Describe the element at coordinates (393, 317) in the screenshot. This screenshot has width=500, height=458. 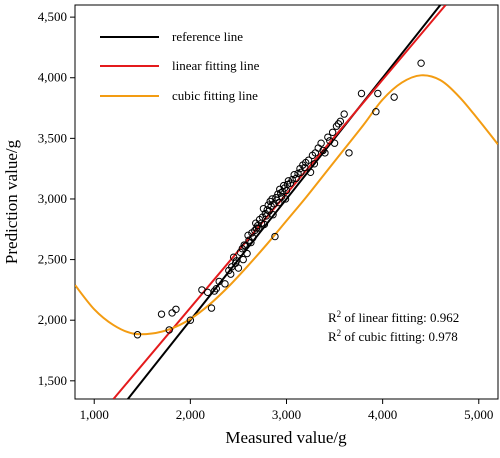
I see `r-squared-annotation: R2 of linear fitting: 0.962` at that location.